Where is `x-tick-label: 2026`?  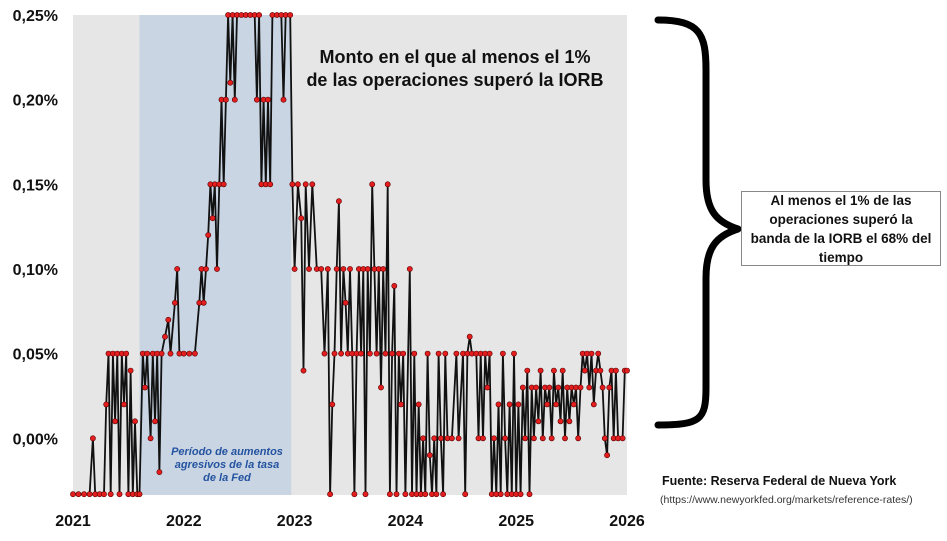
x-tick-label: 2026 is located at coordinates (627, 521).